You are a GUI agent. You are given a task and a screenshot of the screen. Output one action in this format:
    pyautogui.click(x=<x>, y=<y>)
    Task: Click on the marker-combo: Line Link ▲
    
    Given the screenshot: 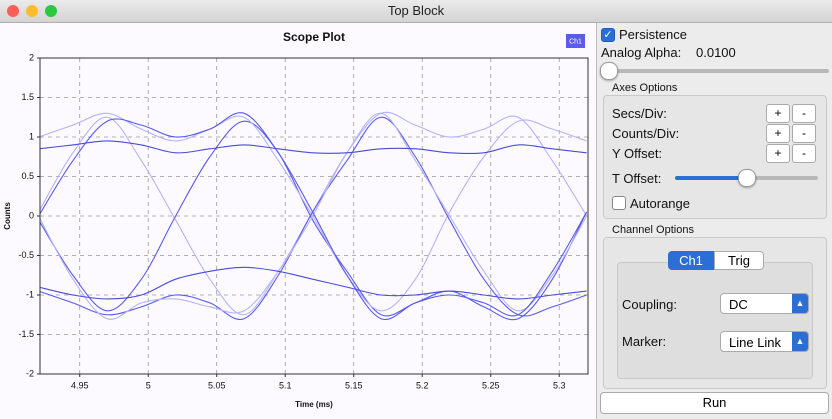 What is the action you would take?
    pyautogui.click(x=764, y=341)
    